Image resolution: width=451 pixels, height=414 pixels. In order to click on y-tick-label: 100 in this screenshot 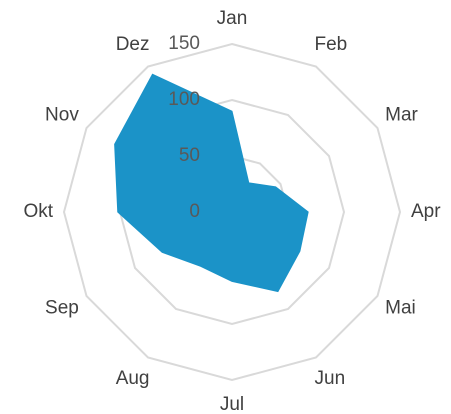, I will do `click(184, 99)`.